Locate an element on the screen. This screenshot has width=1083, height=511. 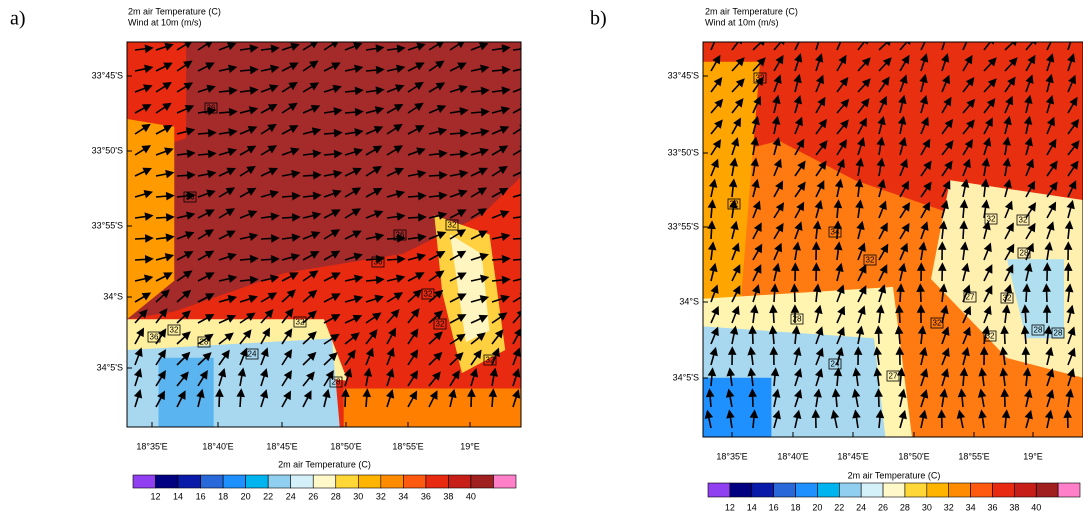
colorbar-label: 38 is located at coordinates (1014, 506).